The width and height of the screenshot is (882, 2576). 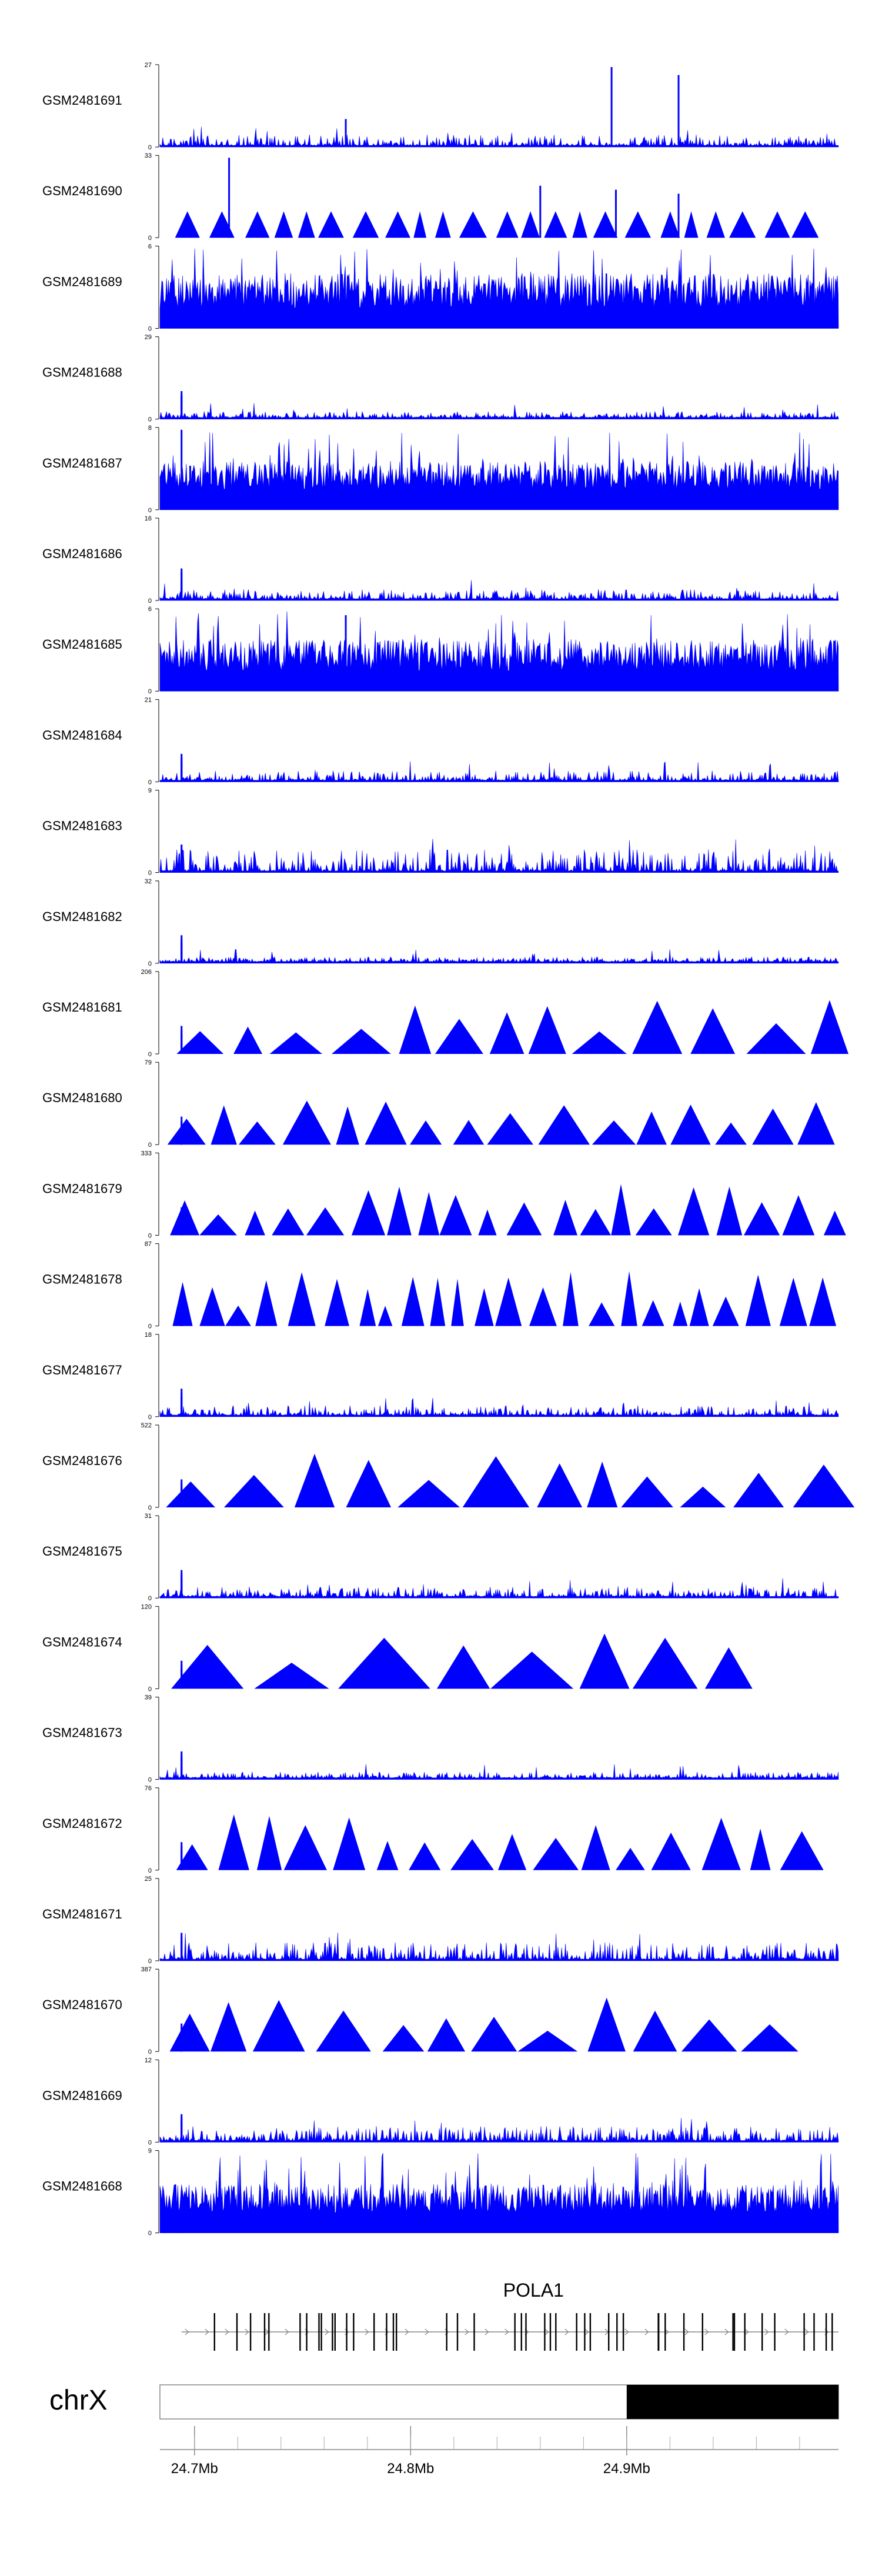 What do you see at coordinates (82, 1733) in the screenshot?
I see `track-label: GSM2481673` at bounding box center [82, 1733].